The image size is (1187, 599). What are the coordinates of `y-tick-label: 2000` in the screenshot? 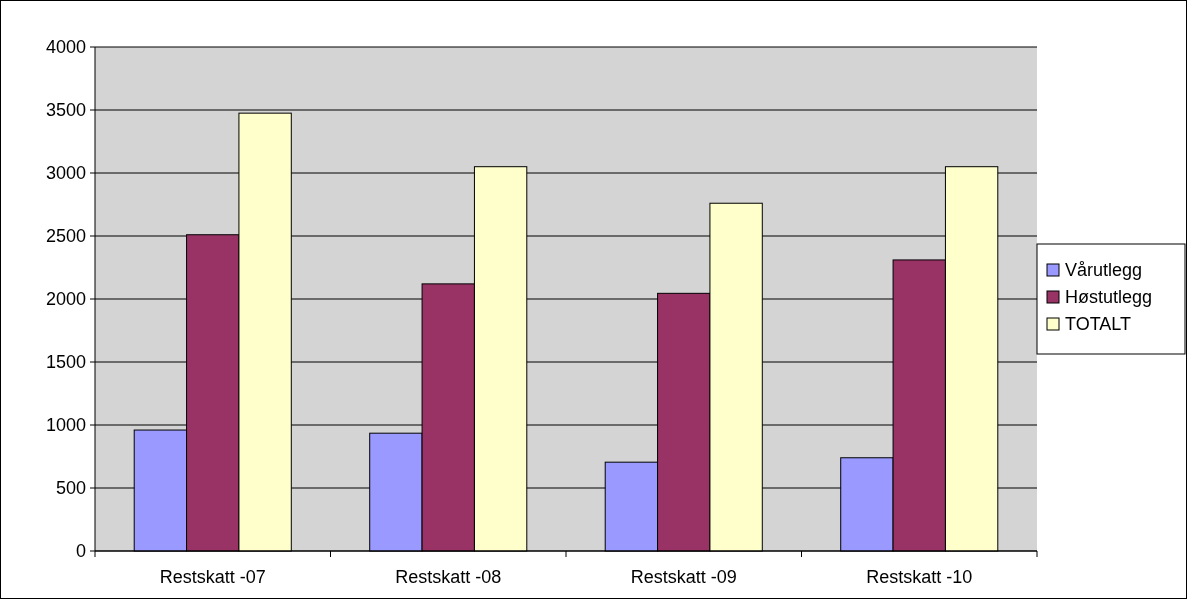 It's located at (65, 299).